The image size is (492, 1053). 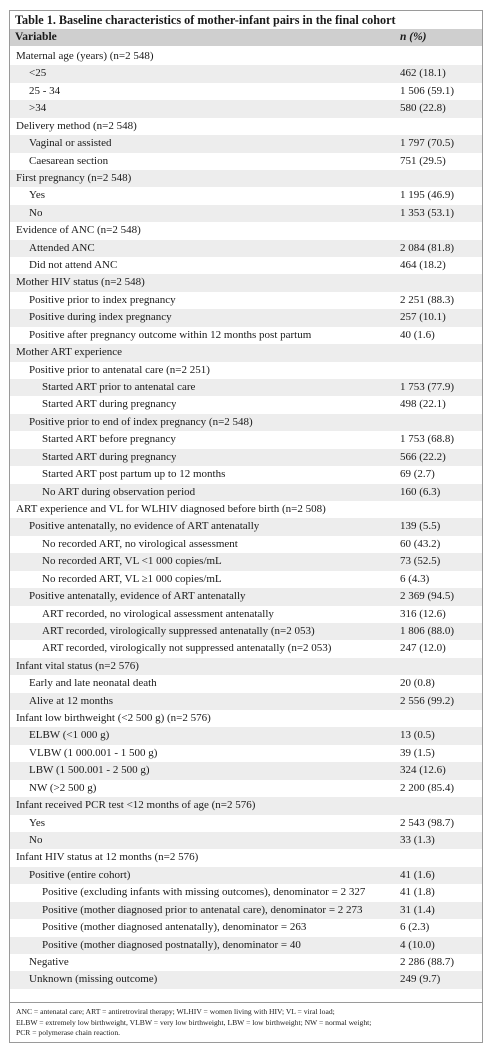 What do you see at coordinates (119, 387) in the screenshot?
I see `row-label: Started ART prior to antenatal care` at bounding box center [119, 387].